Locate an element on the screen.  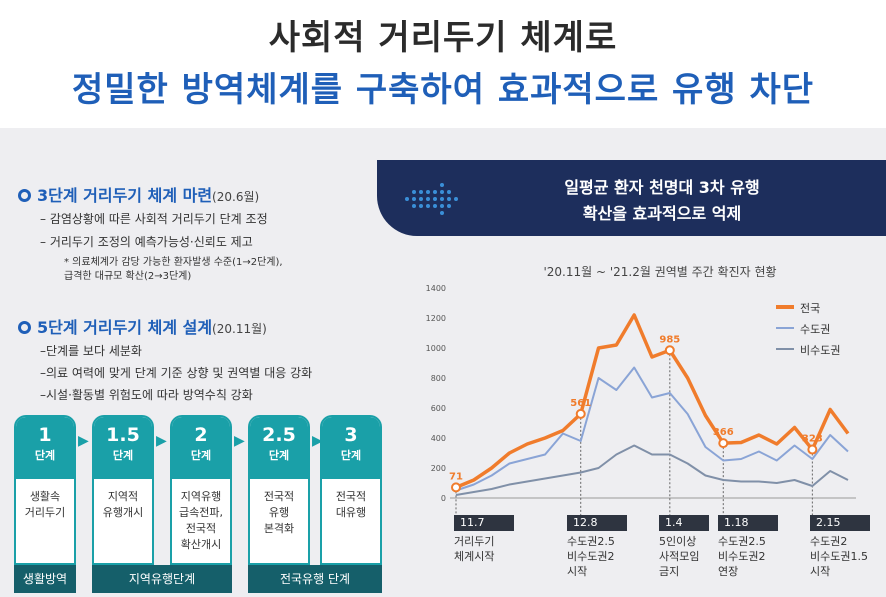
page-title-line2: 정밀한 방역체계를 구축하여 효과적으로 유행 차단 is located at coordinates (443, 90).